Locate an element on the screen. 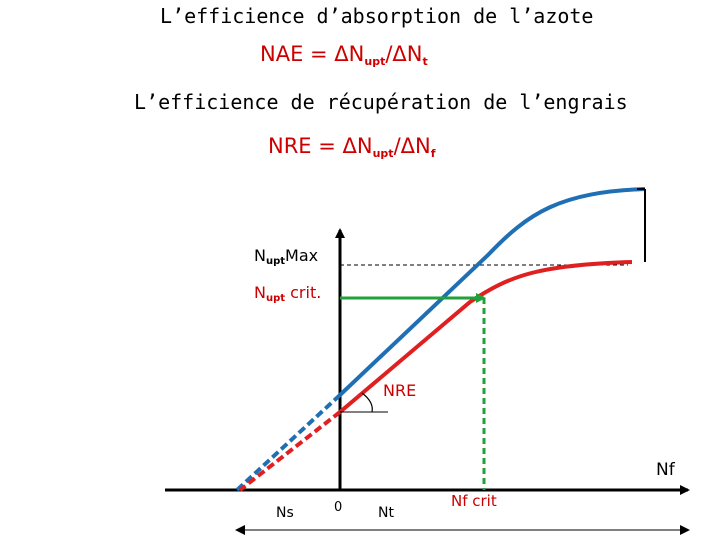 Image resolution: width=720 pixels, height=540 pixels. nre-angle-label: NRE is located at coordinates (400, 390).